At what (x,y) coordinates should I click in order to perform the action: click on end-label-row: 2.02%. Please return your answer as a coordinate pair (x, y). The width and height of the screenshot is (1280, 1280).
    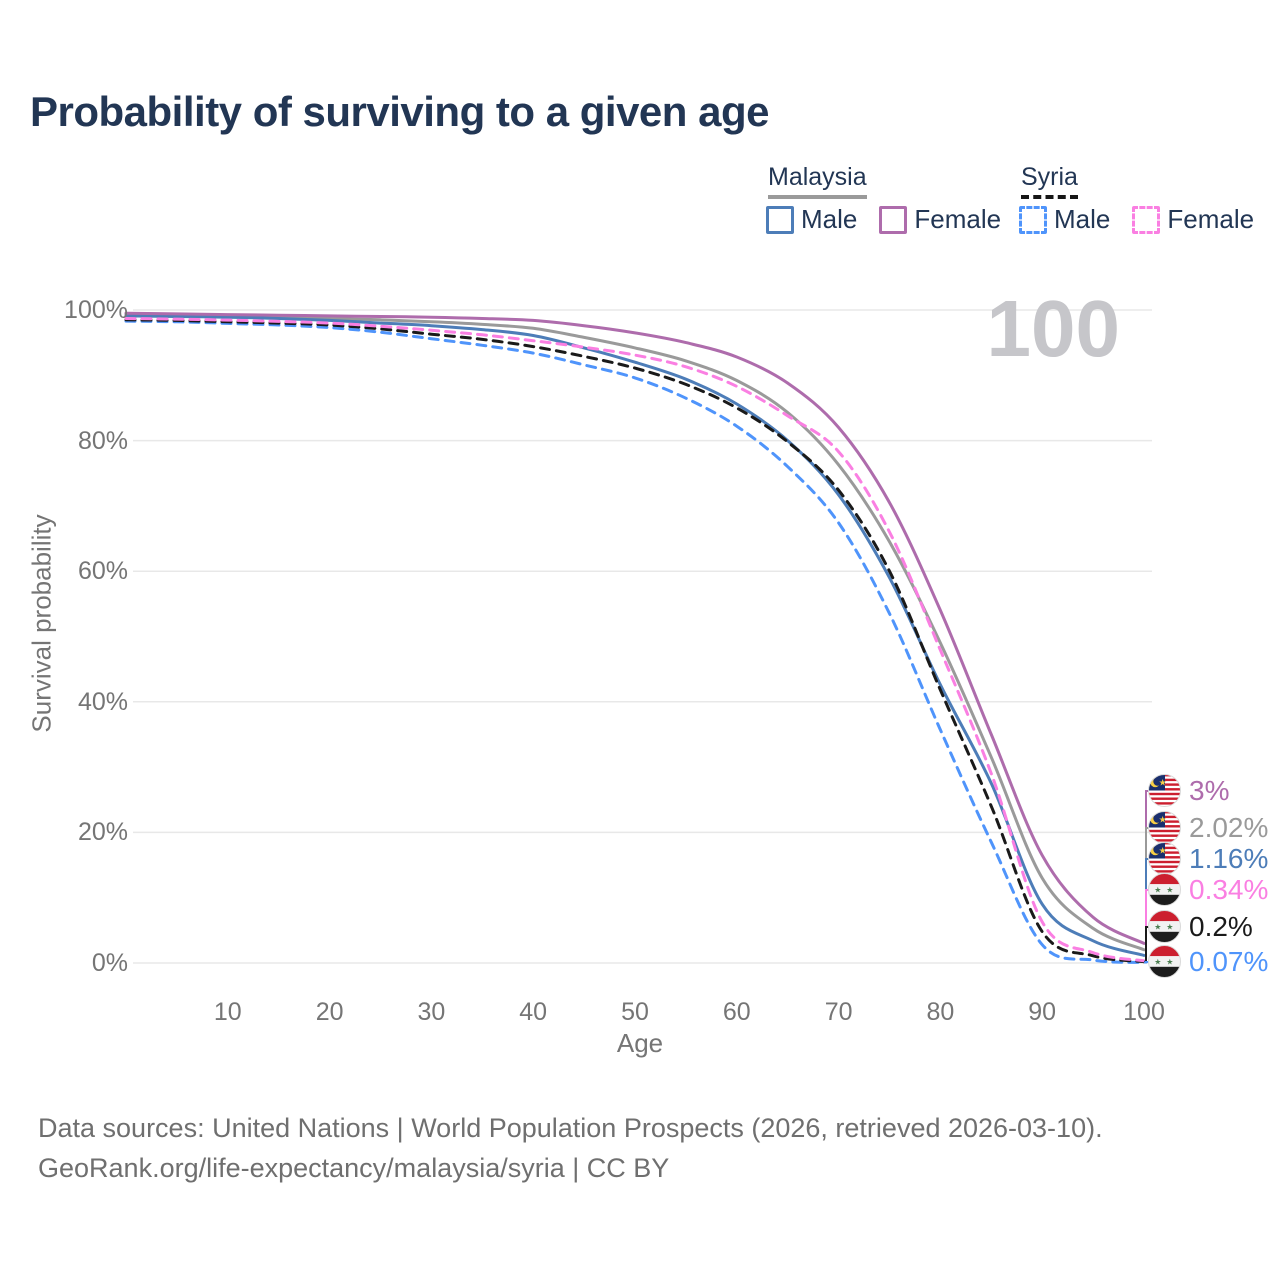
    Looking at the image, I should click on (1208, 827).